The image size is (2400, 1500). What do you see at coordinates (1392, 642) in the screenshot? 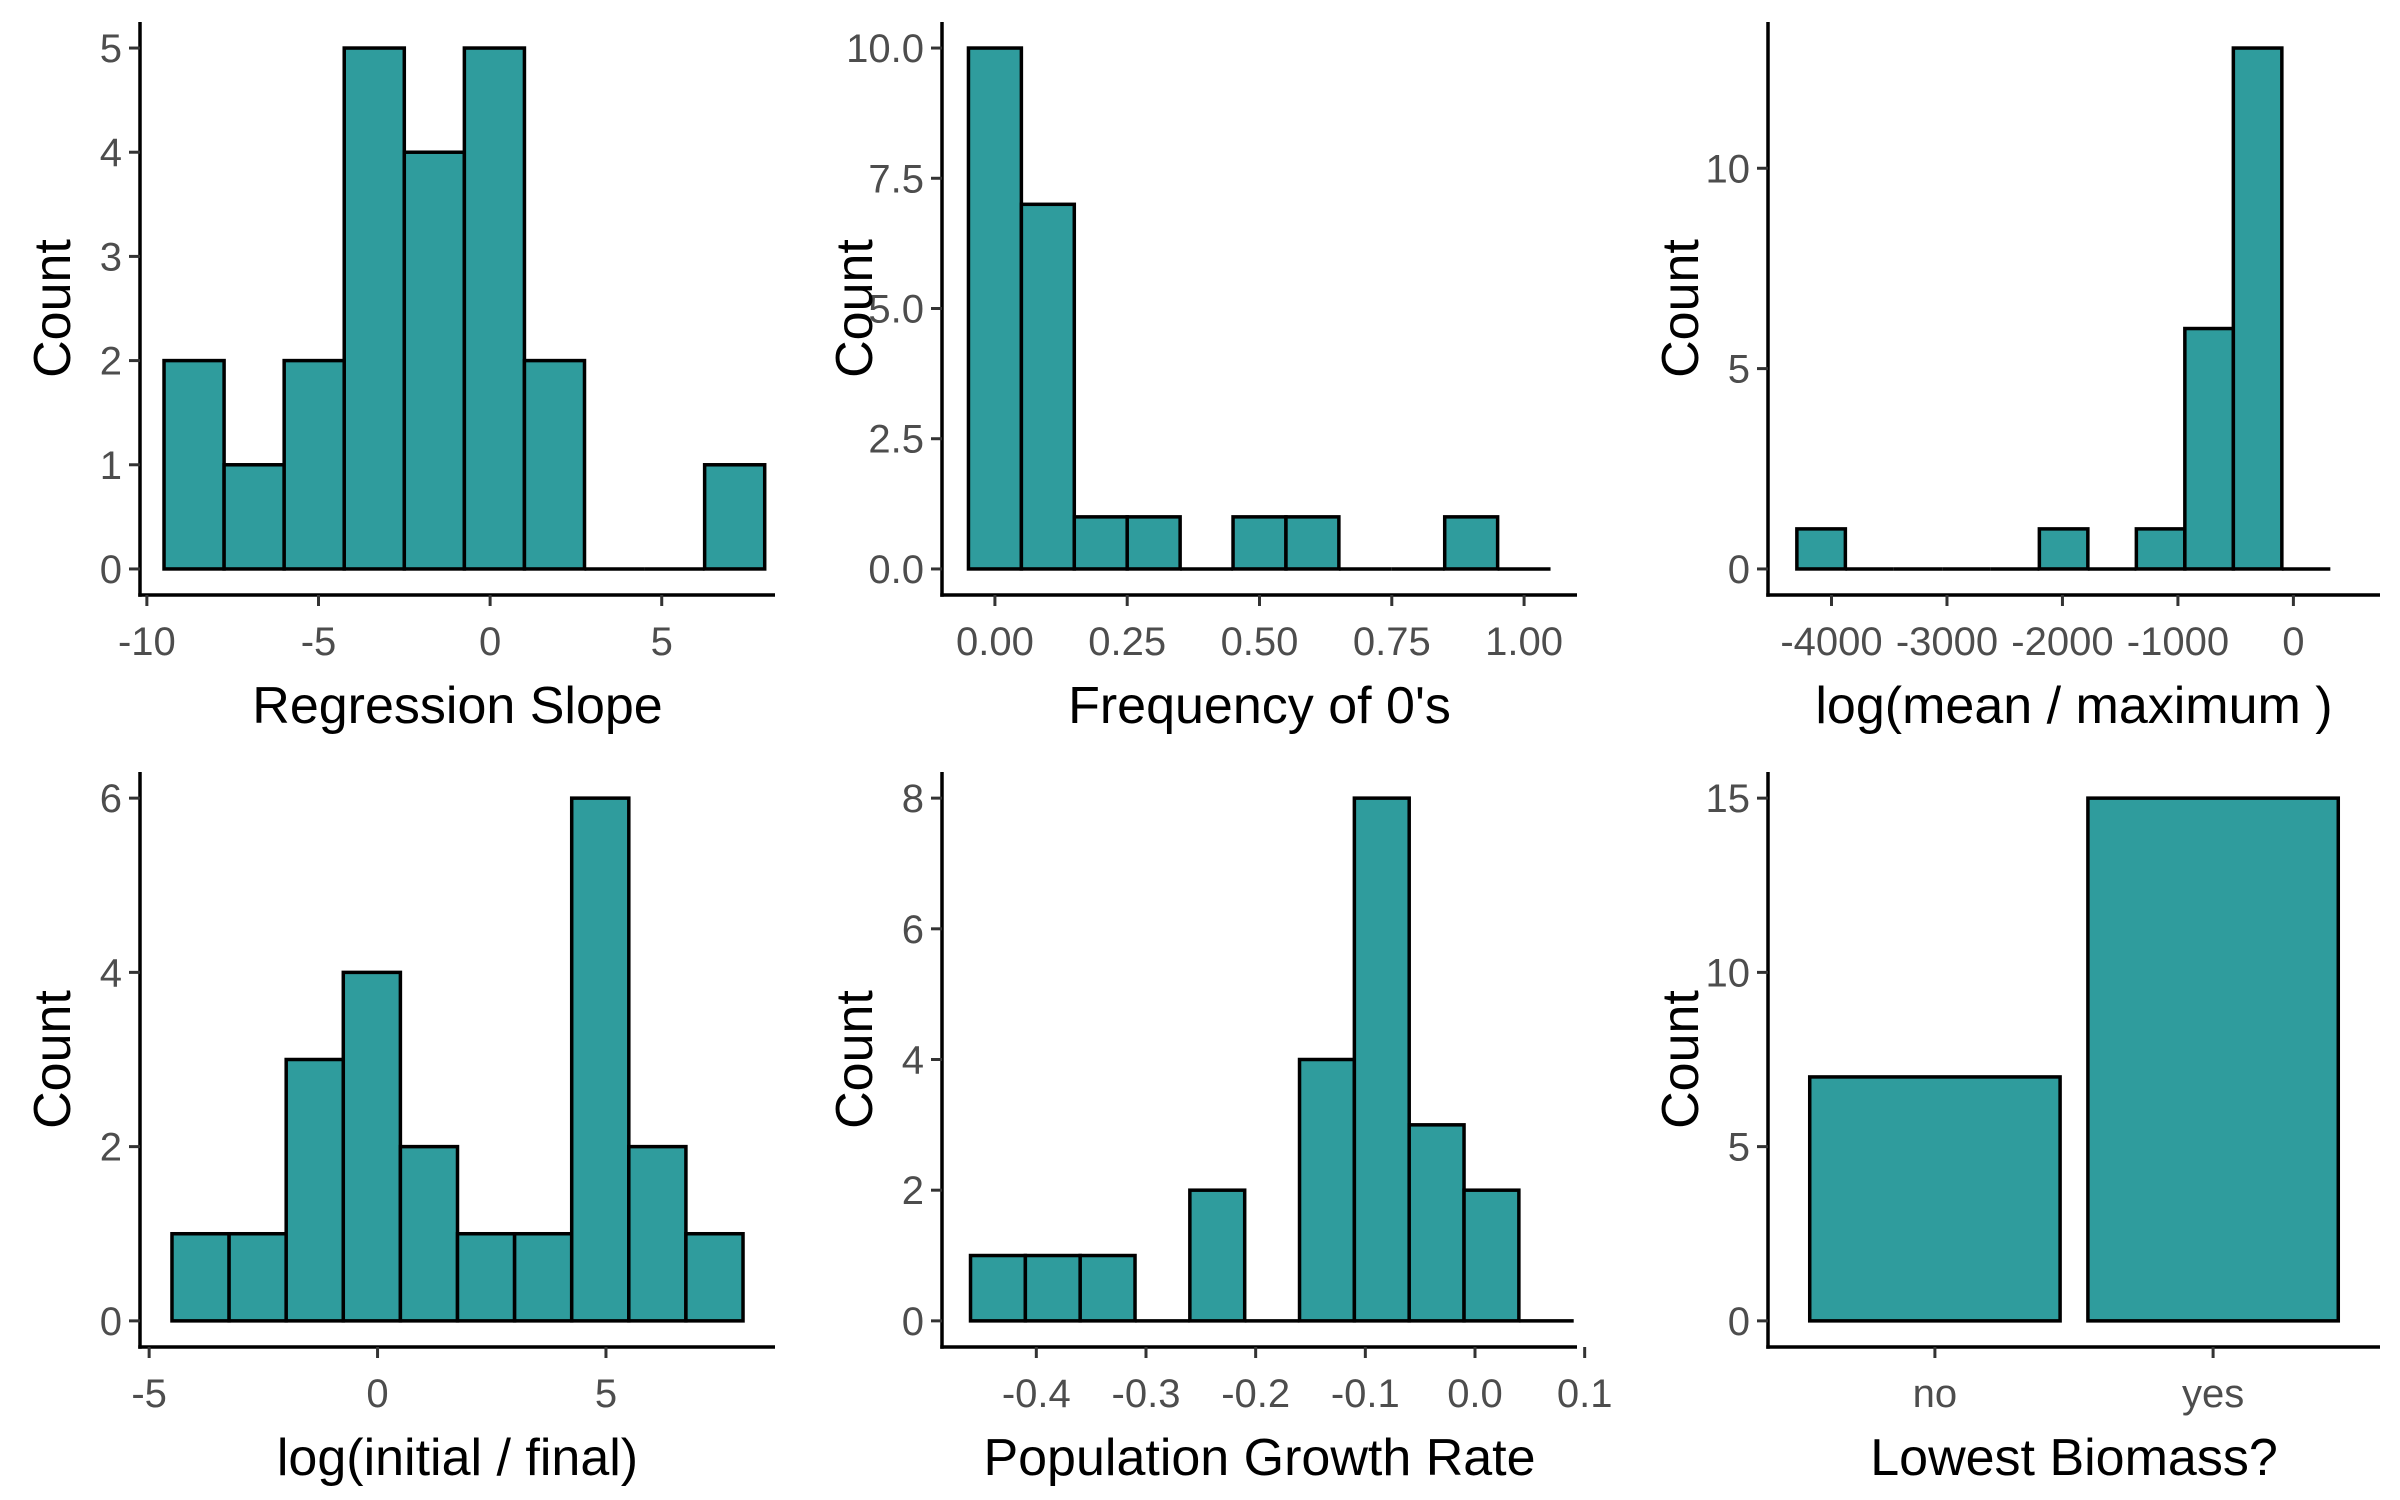
I see `x-tick-label: 0.75` at bounding box center [1392, 642].